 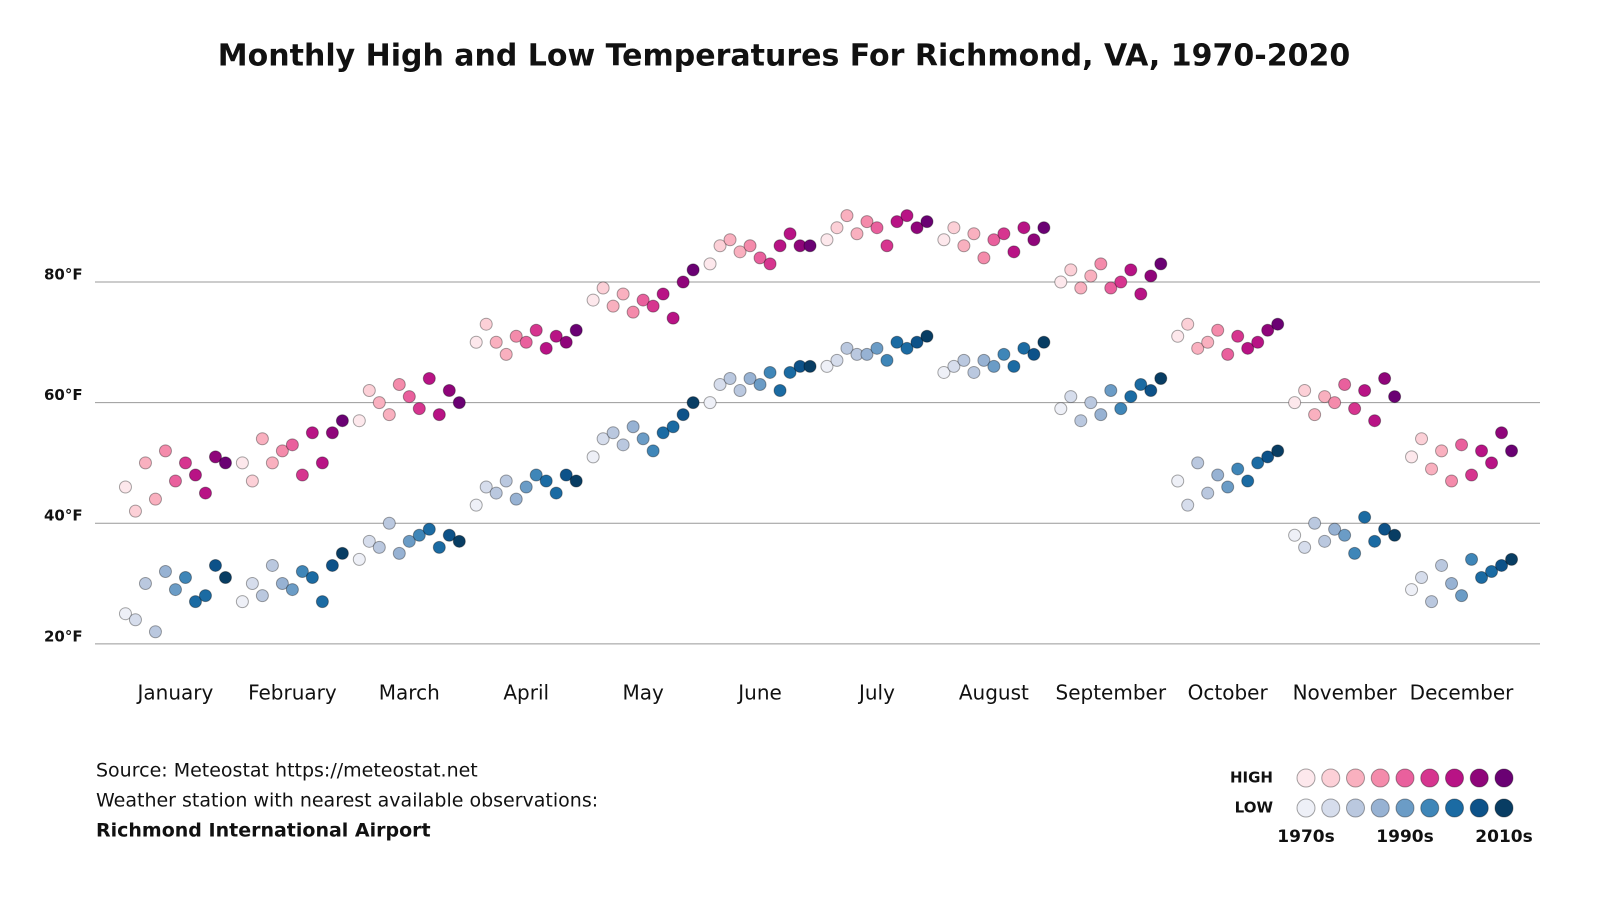 I want to click on x-tick-label: March, so click(x=409, y=693).